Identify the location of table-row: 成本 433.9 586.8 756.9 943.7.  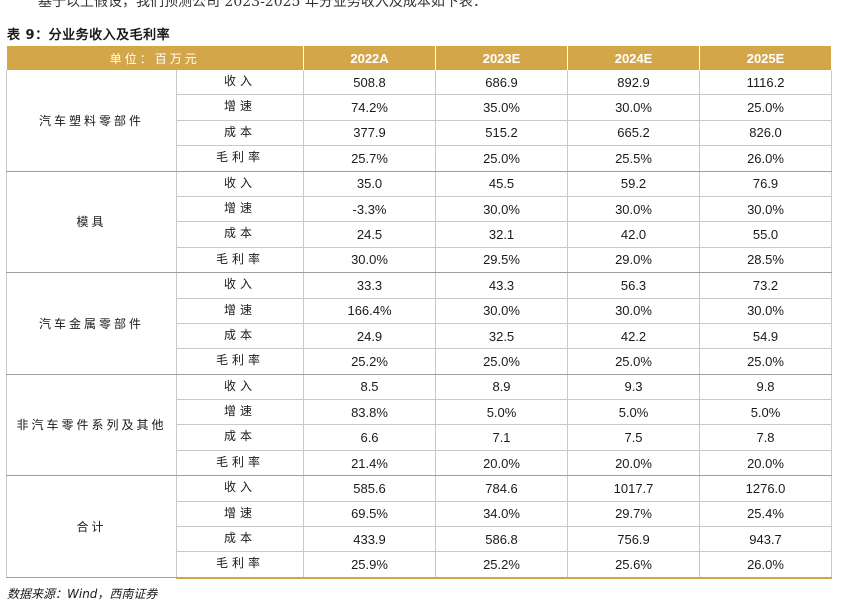
(420, 539).